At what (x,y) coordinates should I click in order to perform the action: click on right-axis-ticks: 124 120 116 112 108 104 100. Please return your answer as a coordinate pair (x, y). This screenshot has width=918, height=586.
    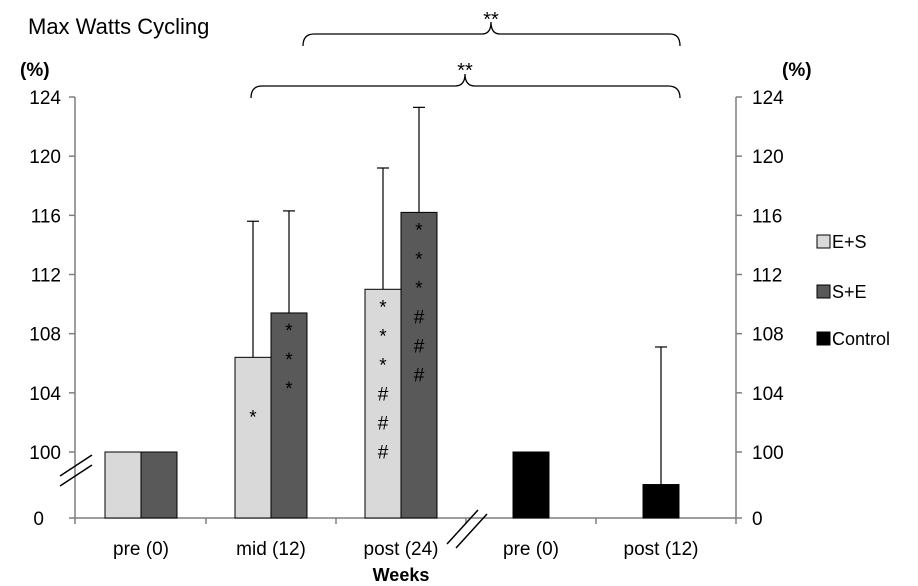
    Looking at the image, I should click on (760, 303).